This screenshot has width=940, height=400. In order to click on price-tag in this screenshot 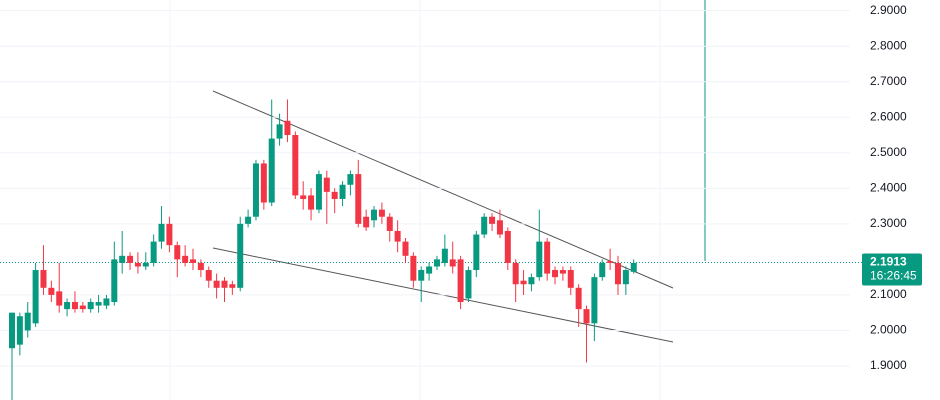, I will do `click(892, 269)`.